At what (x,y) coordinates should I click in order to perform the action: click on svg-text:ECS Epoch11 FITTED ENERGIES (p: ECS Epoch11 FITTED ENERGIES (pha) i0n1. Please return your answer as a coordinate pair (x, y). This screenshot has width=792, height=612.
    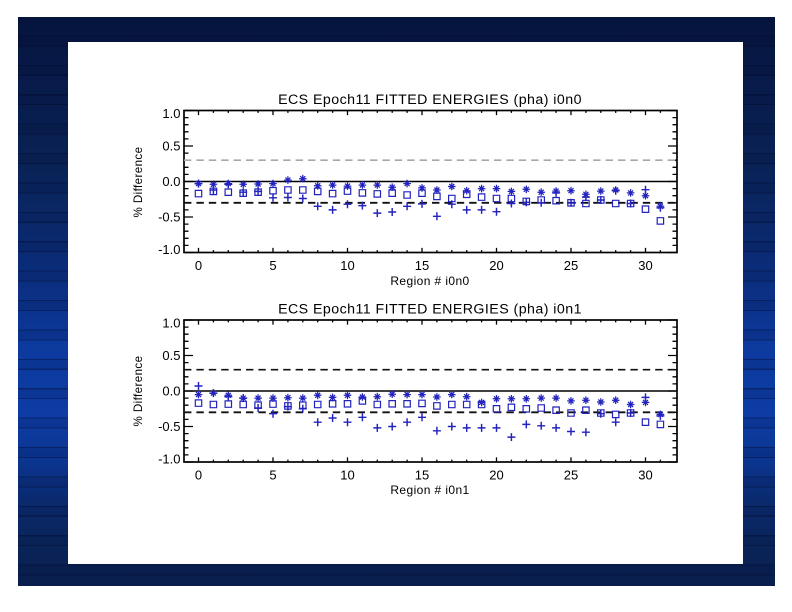
    Looking at the image, I should click on (430, 310).